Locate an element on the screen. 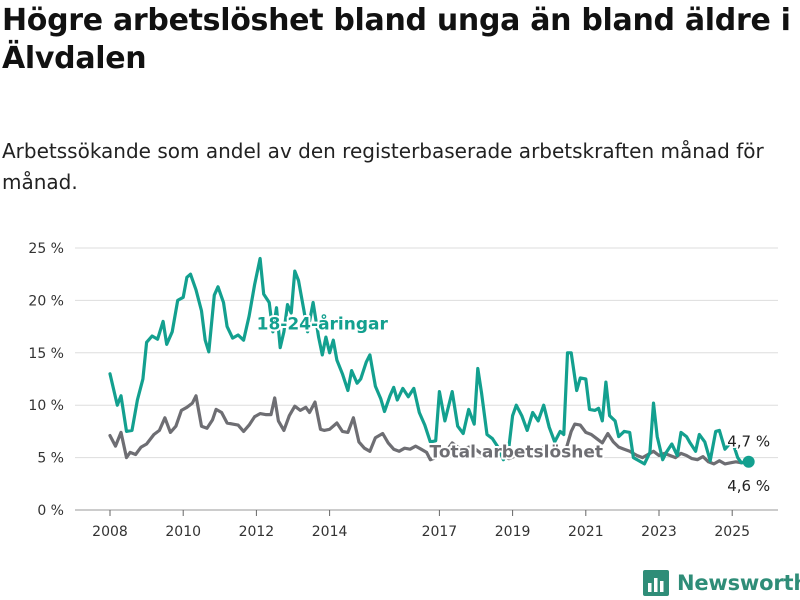  x-tick-label: 2017 is located at coordinates (440, 532).